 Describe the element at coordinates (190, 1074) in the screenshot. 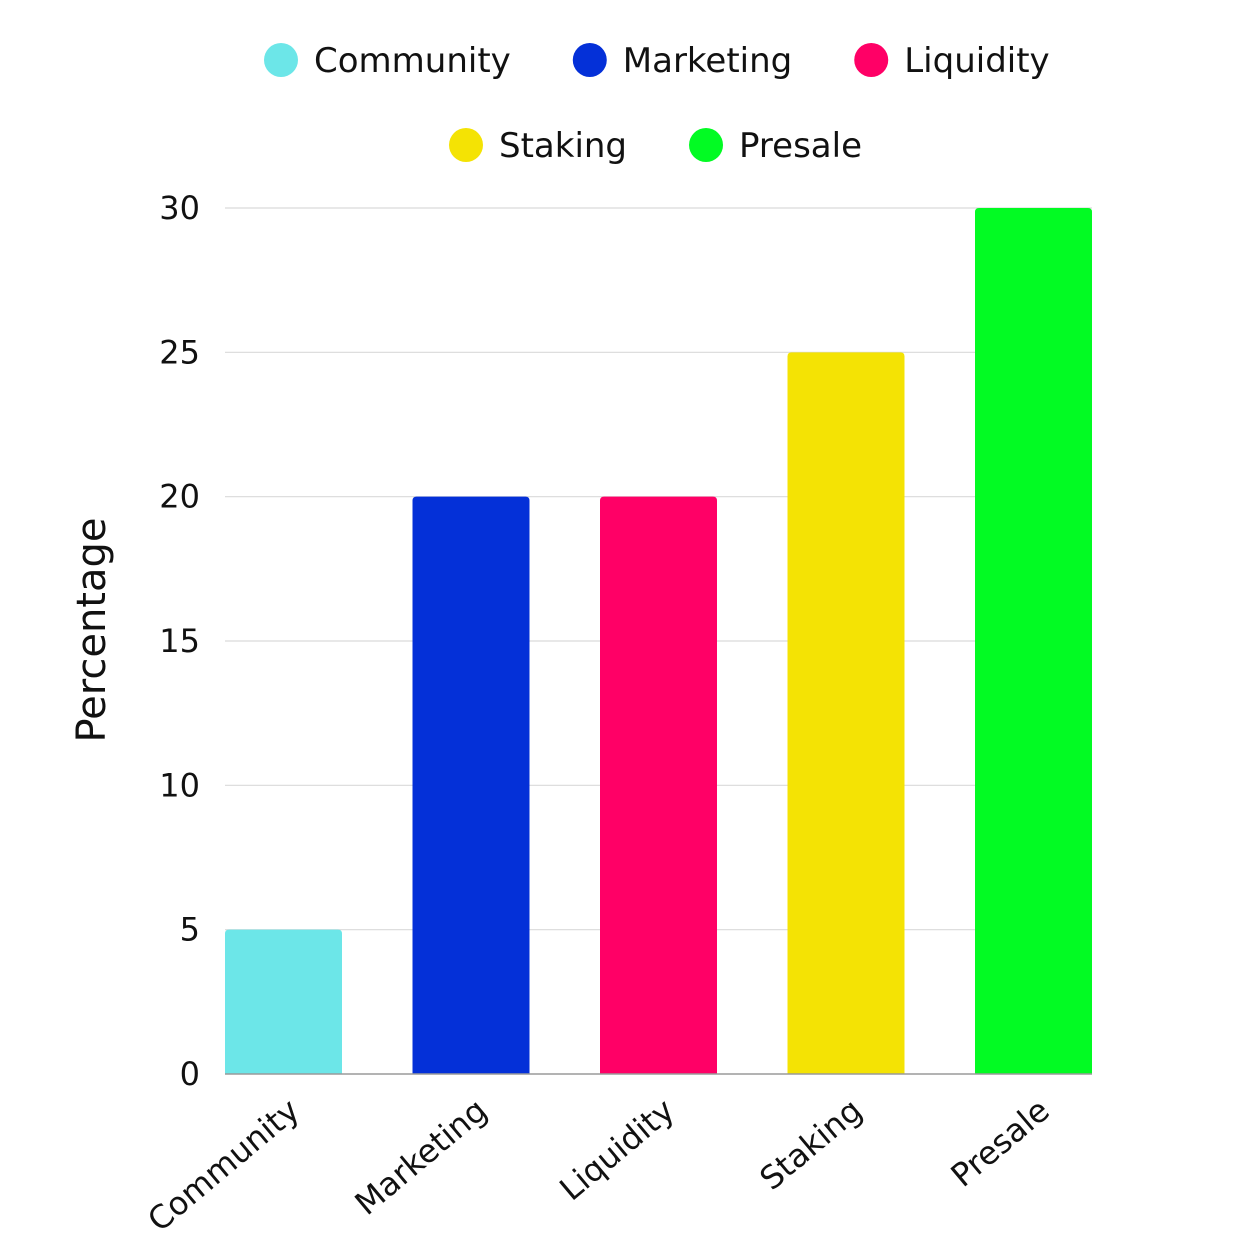

I see `y-tick-label: 0` at that location.